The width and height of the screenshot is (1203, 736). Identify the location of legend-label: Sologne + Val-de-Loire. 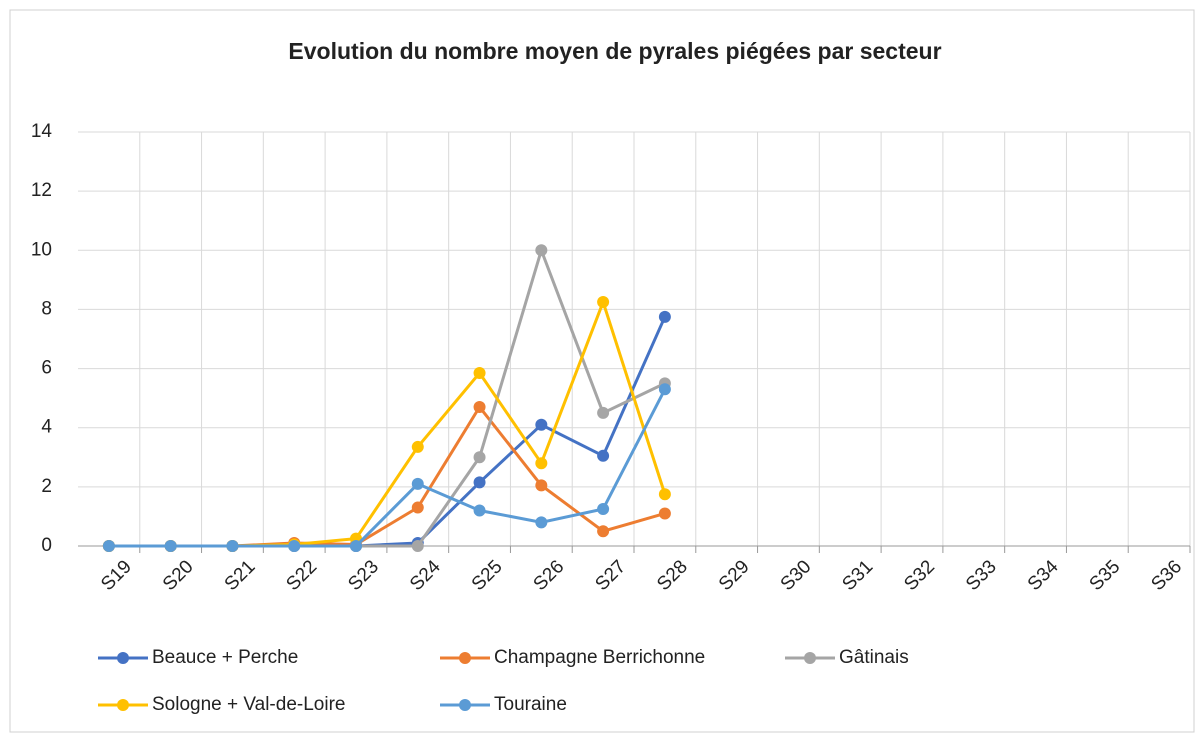
(248, 704).